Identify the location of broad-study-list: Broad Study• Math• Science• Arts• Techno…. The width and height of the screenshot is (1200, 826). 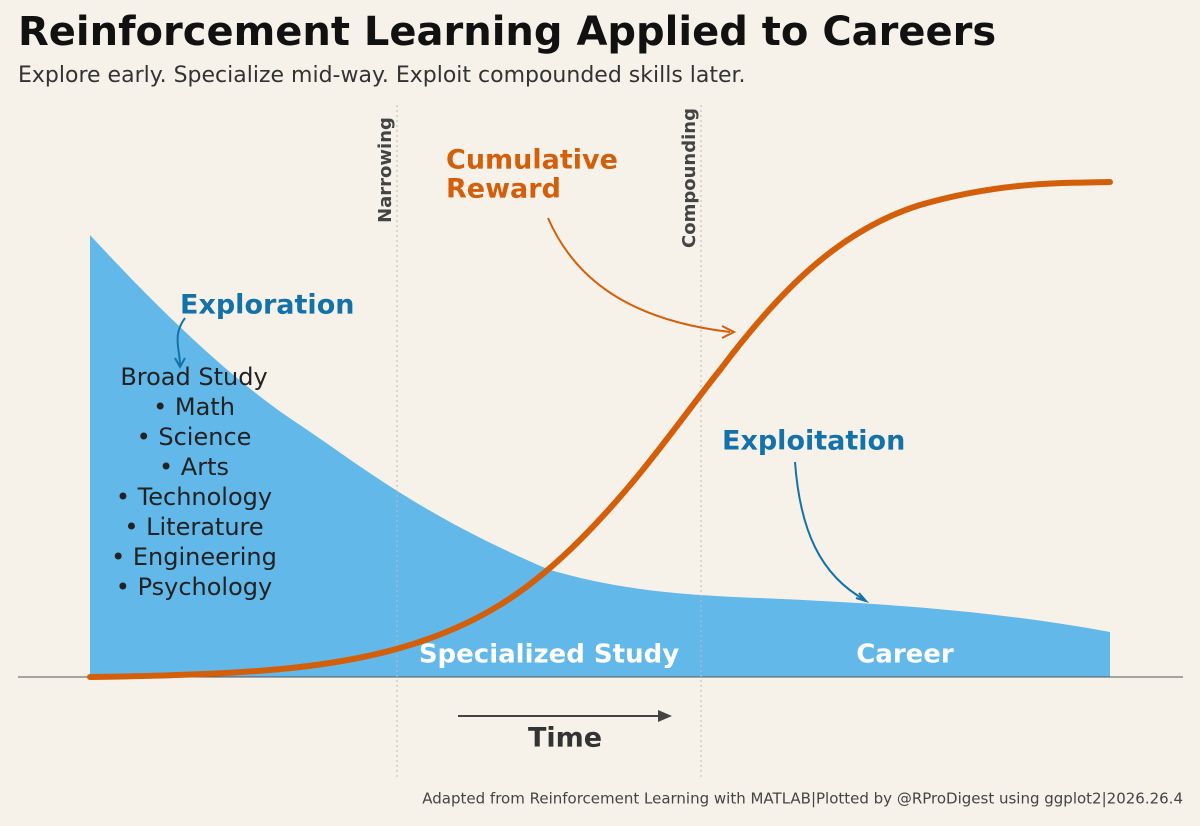
(194, 482).